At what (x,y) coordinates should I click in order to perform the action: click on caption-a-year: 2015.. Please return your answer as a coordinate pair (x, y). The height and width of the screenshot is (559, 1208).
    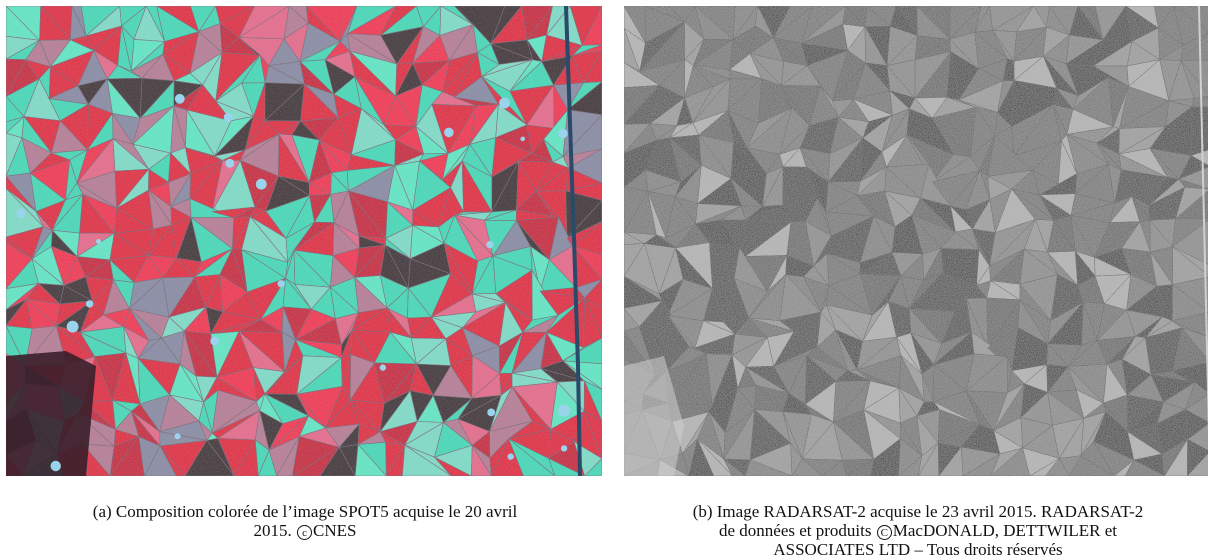
    Looking at the image, I should click on (275, 530).